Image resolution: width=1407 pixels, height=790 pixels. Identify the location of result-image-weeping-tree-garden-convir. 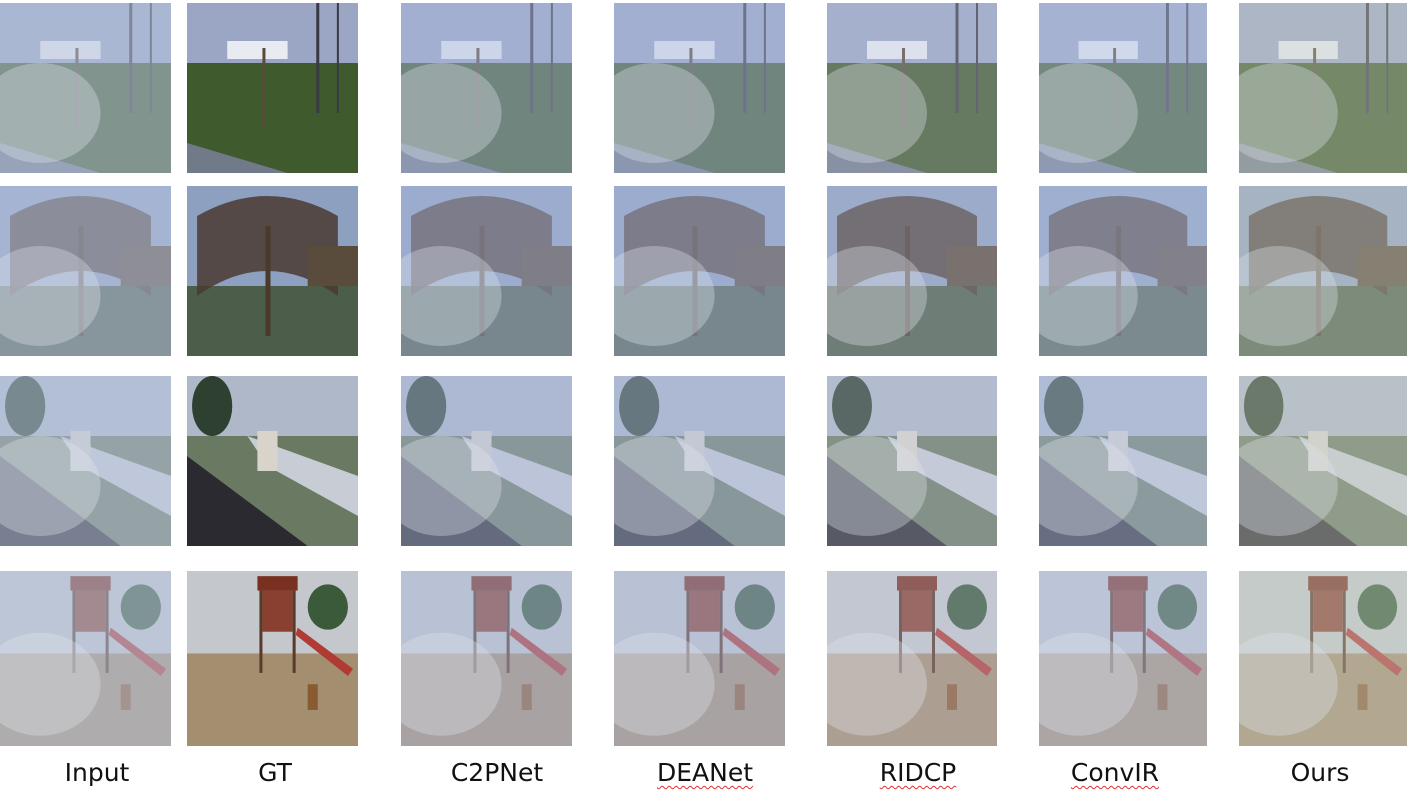
(1123, 271).